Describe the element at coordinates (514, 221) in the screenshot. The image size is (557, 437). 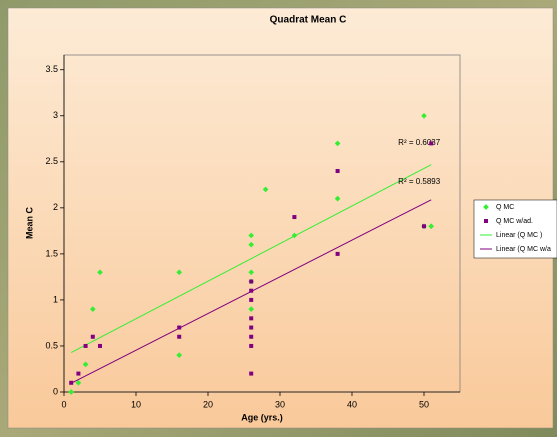
I see `legend-label: Q MC w/ad.` at that location.